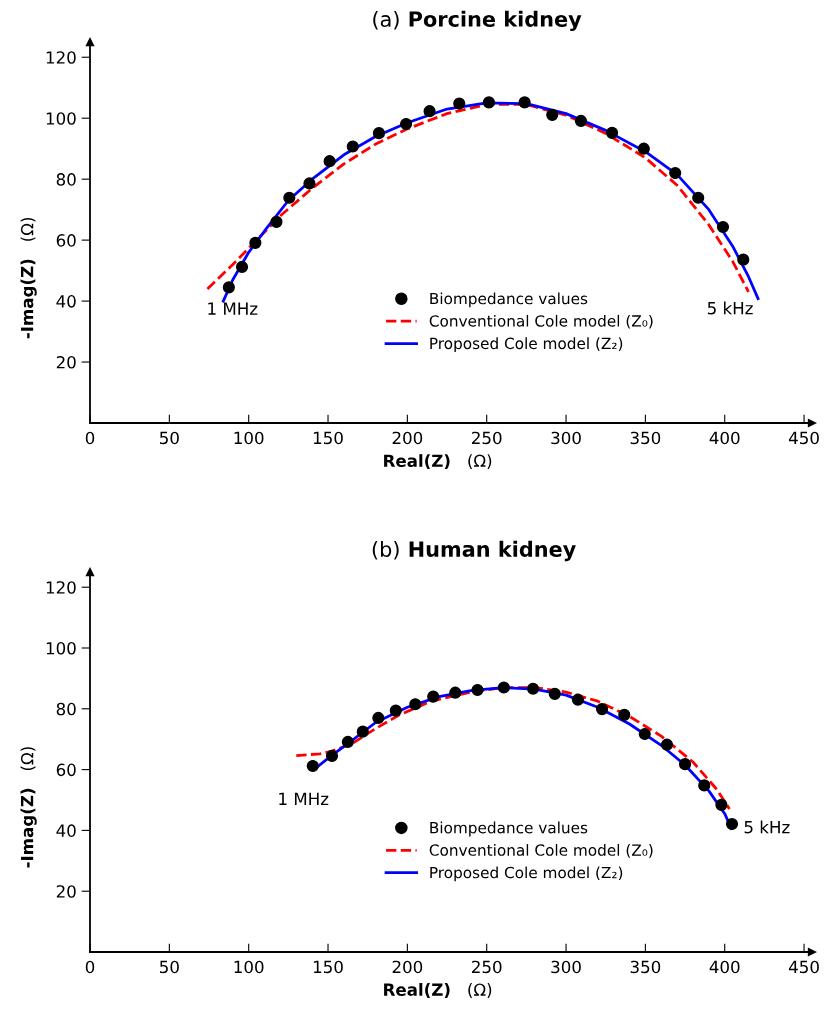 Image resolution: width=827 pixels, height=1021 pixels. What do you see at coordinates (477, 21) in the screenshot?
I see `chart-title: (a) Porcine kidney` at bounding box center [477, 21].